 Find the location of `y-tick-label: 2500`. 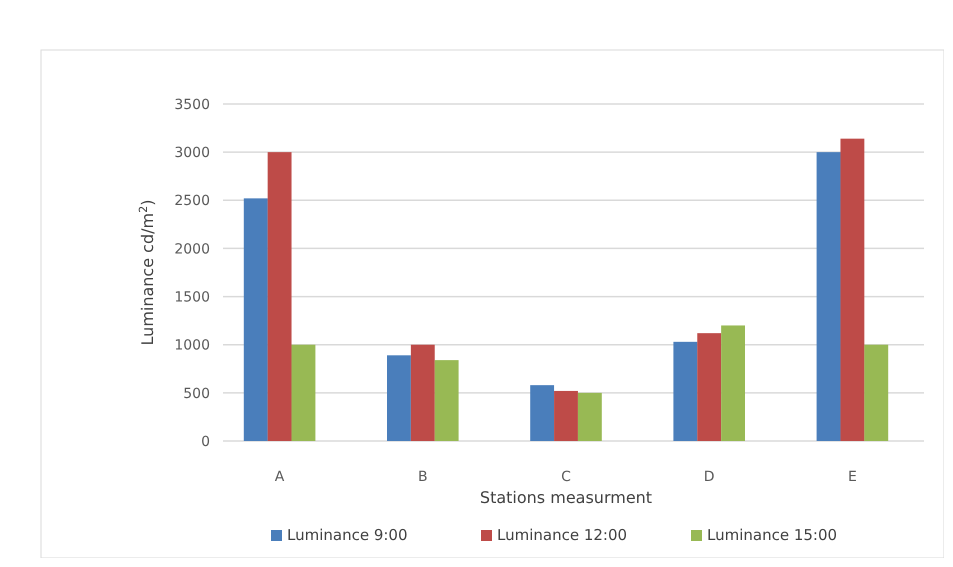

y-tick-label: 2500 is located at coordinates (192, 201).